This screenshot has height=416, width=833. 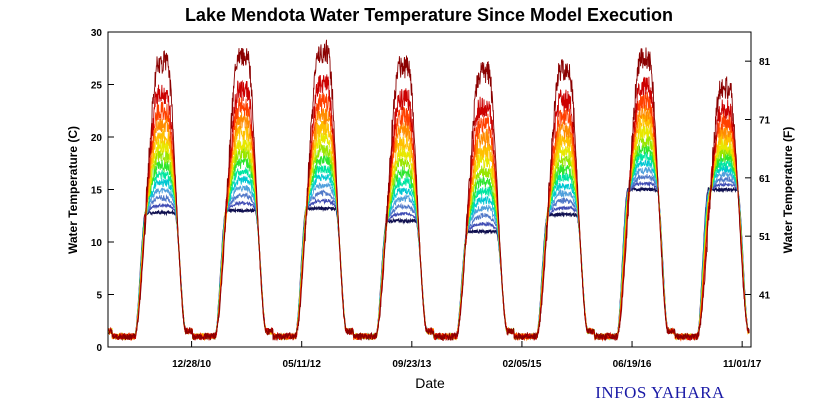 What do you see at coordinates (191, 364) in the screenshot?
I see `x-tick-label: 12/28/10` at bounding box center [191, 364].